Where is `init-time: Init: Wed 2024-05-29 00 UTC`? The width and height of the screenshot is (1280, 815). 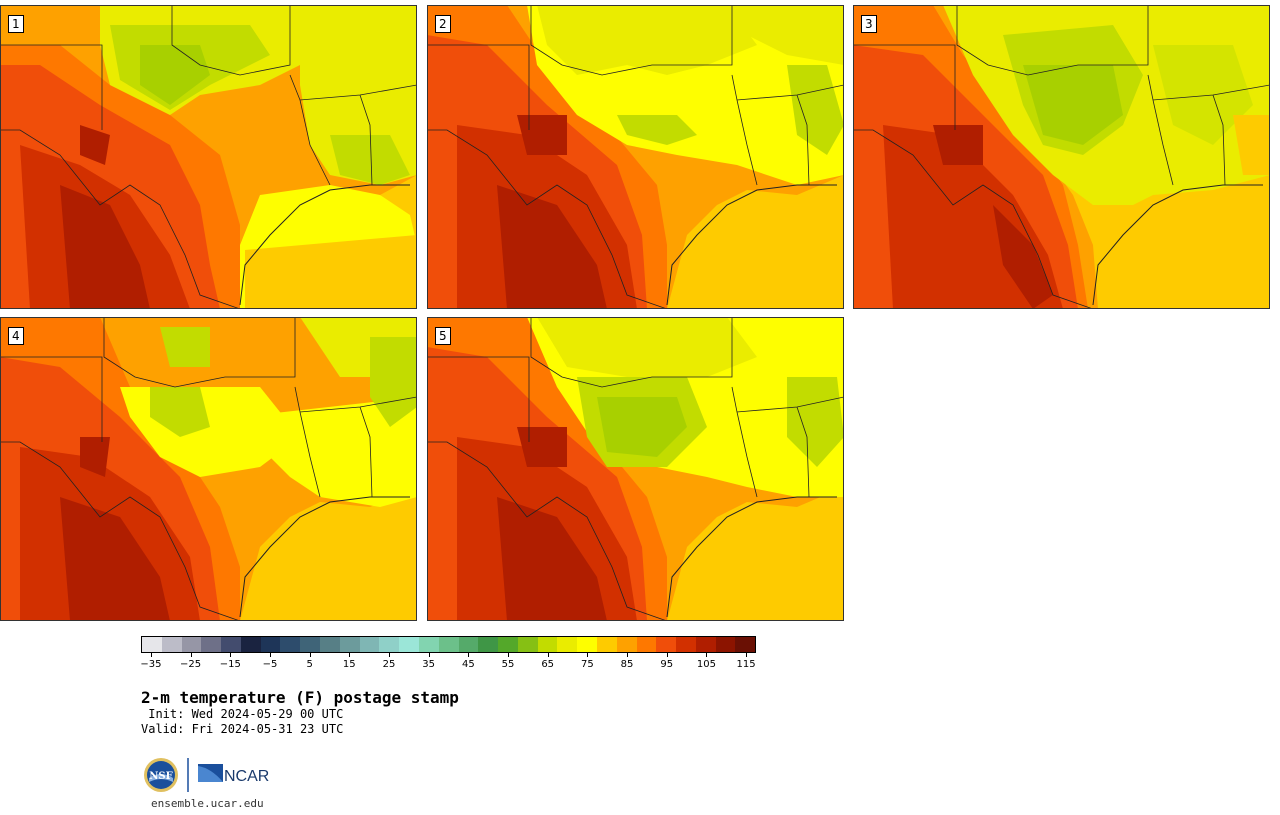
init-time: Init: Wed 2024-05-29 00 UTC is located at coordinates (242, 714).